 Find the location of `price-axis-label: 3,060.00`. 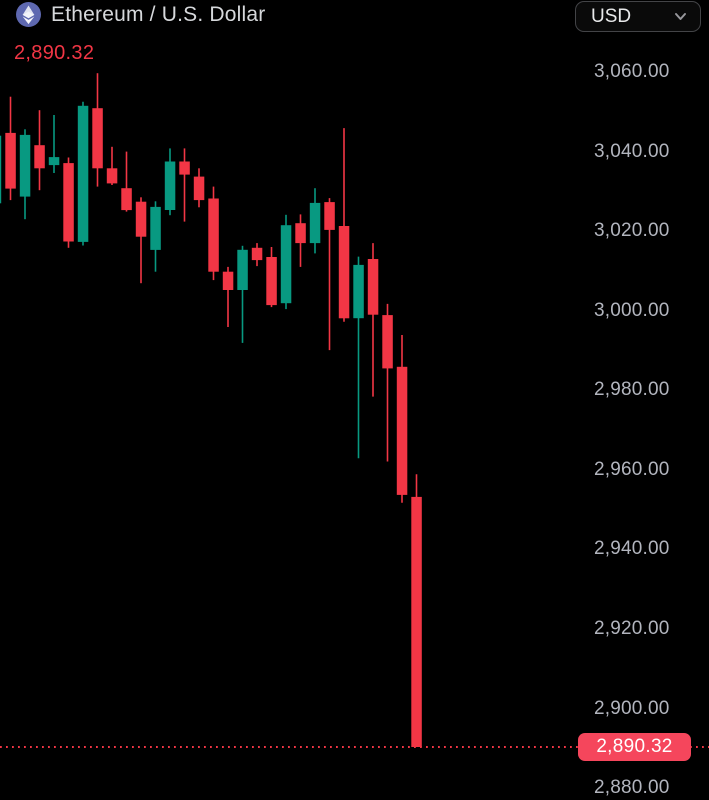

price-axis-label: 3,060.00 is located at coordinates (632, 71).